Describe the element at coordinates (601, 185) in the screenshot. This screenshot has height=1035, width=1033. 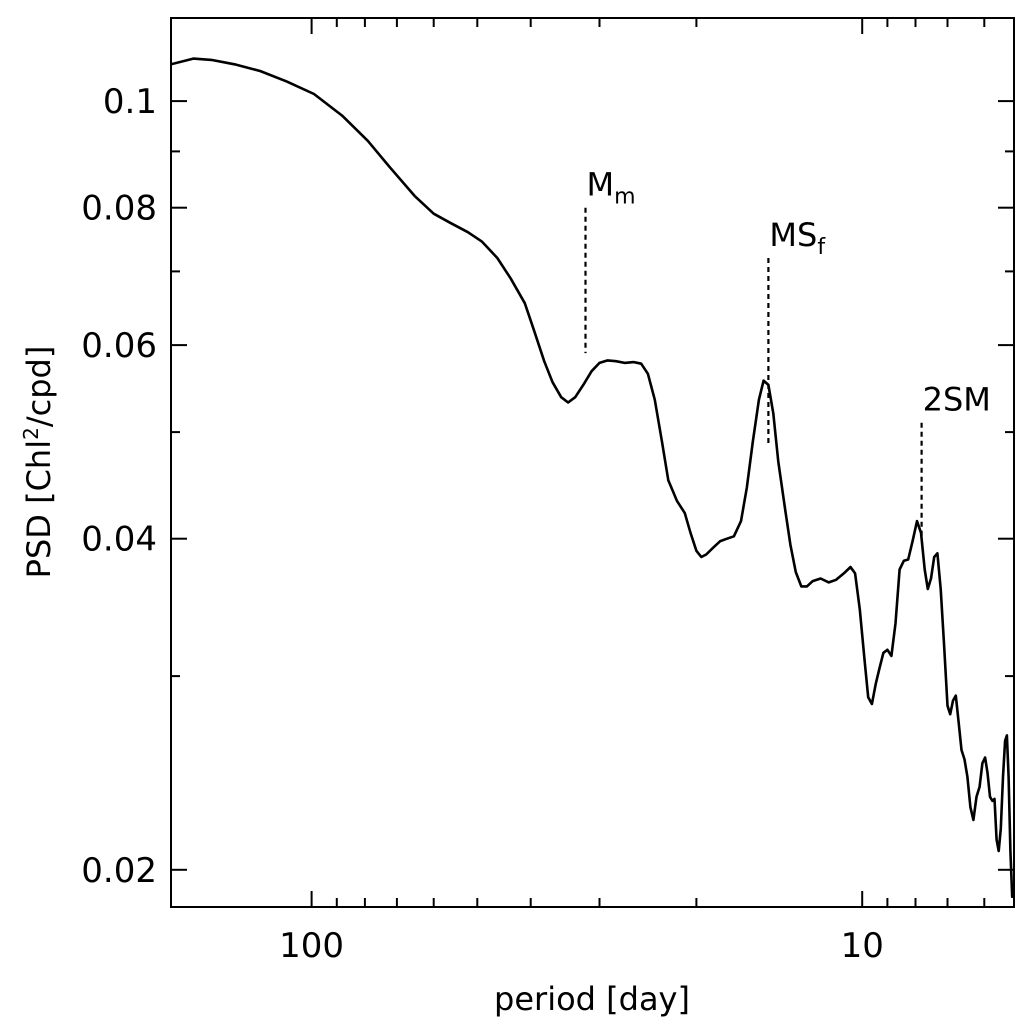
I see `annotation-label-main: M` at that location.